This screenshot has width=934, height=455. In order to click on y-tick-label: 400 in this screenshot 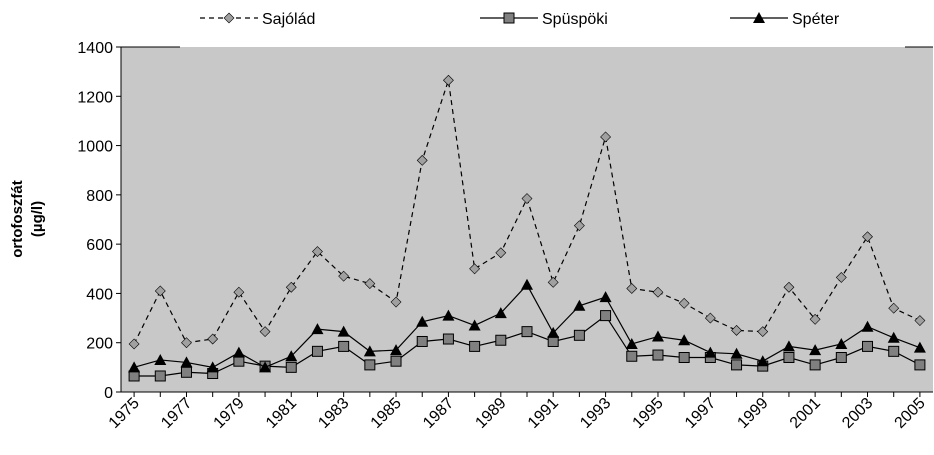, I will do `click(99, 294)`.